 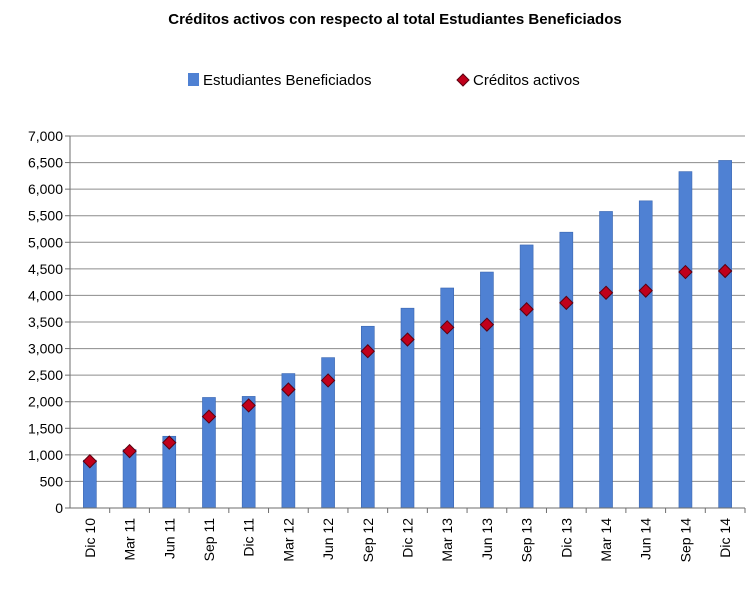 I want to click on x-tick-label: Mar 14, so click(x=606, y=540).